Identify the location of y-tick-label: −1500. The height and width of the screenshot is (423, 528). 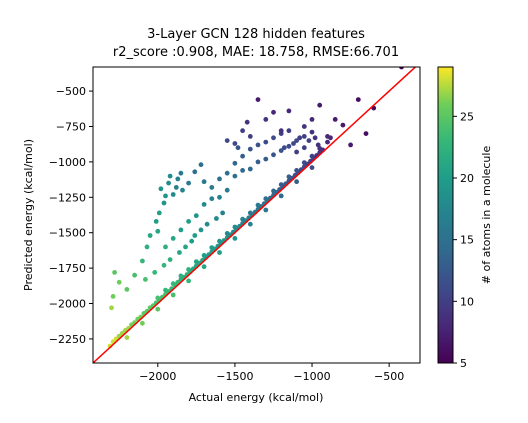
(67, 233).